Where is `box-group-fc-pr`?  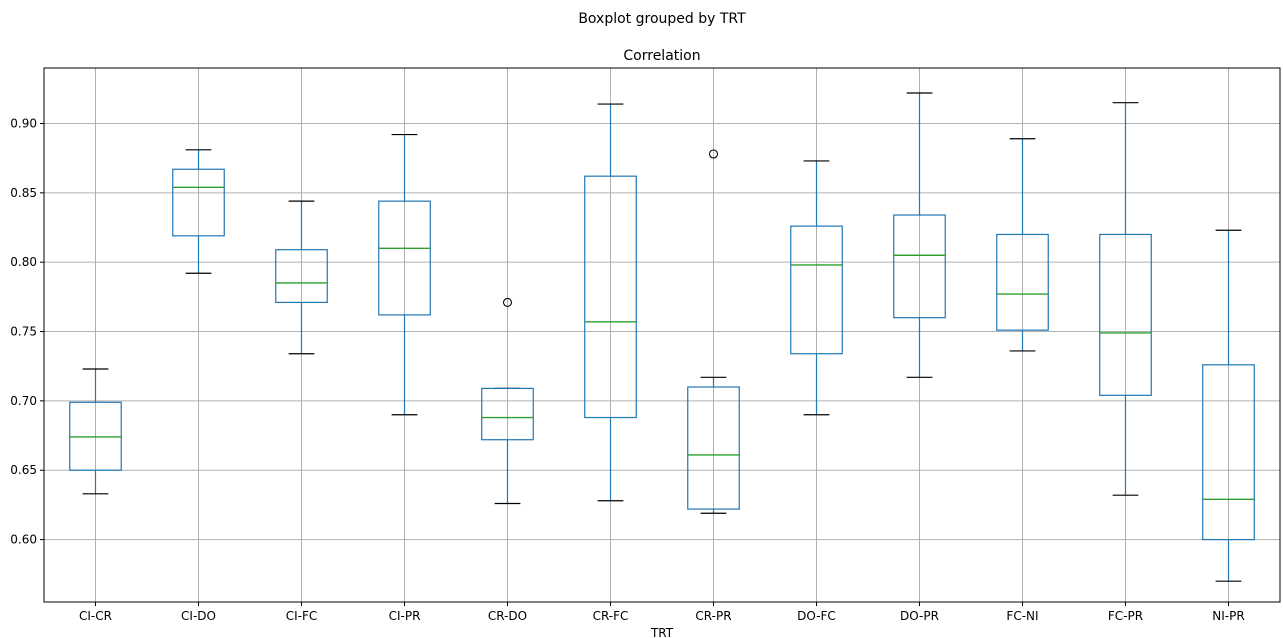
box-group-fc-pr is located at coordinates (1125, 299).